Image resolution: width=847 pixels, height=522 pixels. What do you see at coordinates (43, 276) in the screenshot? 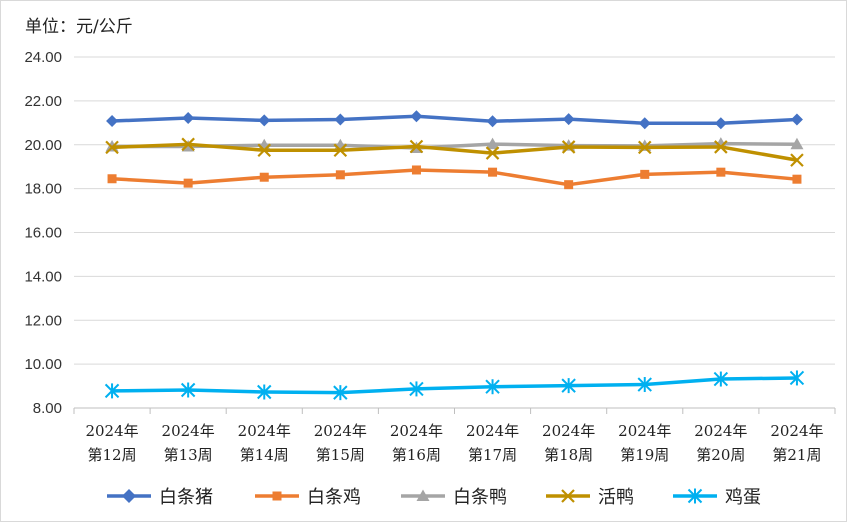
I see `y-tick-label: 14.00` at bounding box center [43, 276].